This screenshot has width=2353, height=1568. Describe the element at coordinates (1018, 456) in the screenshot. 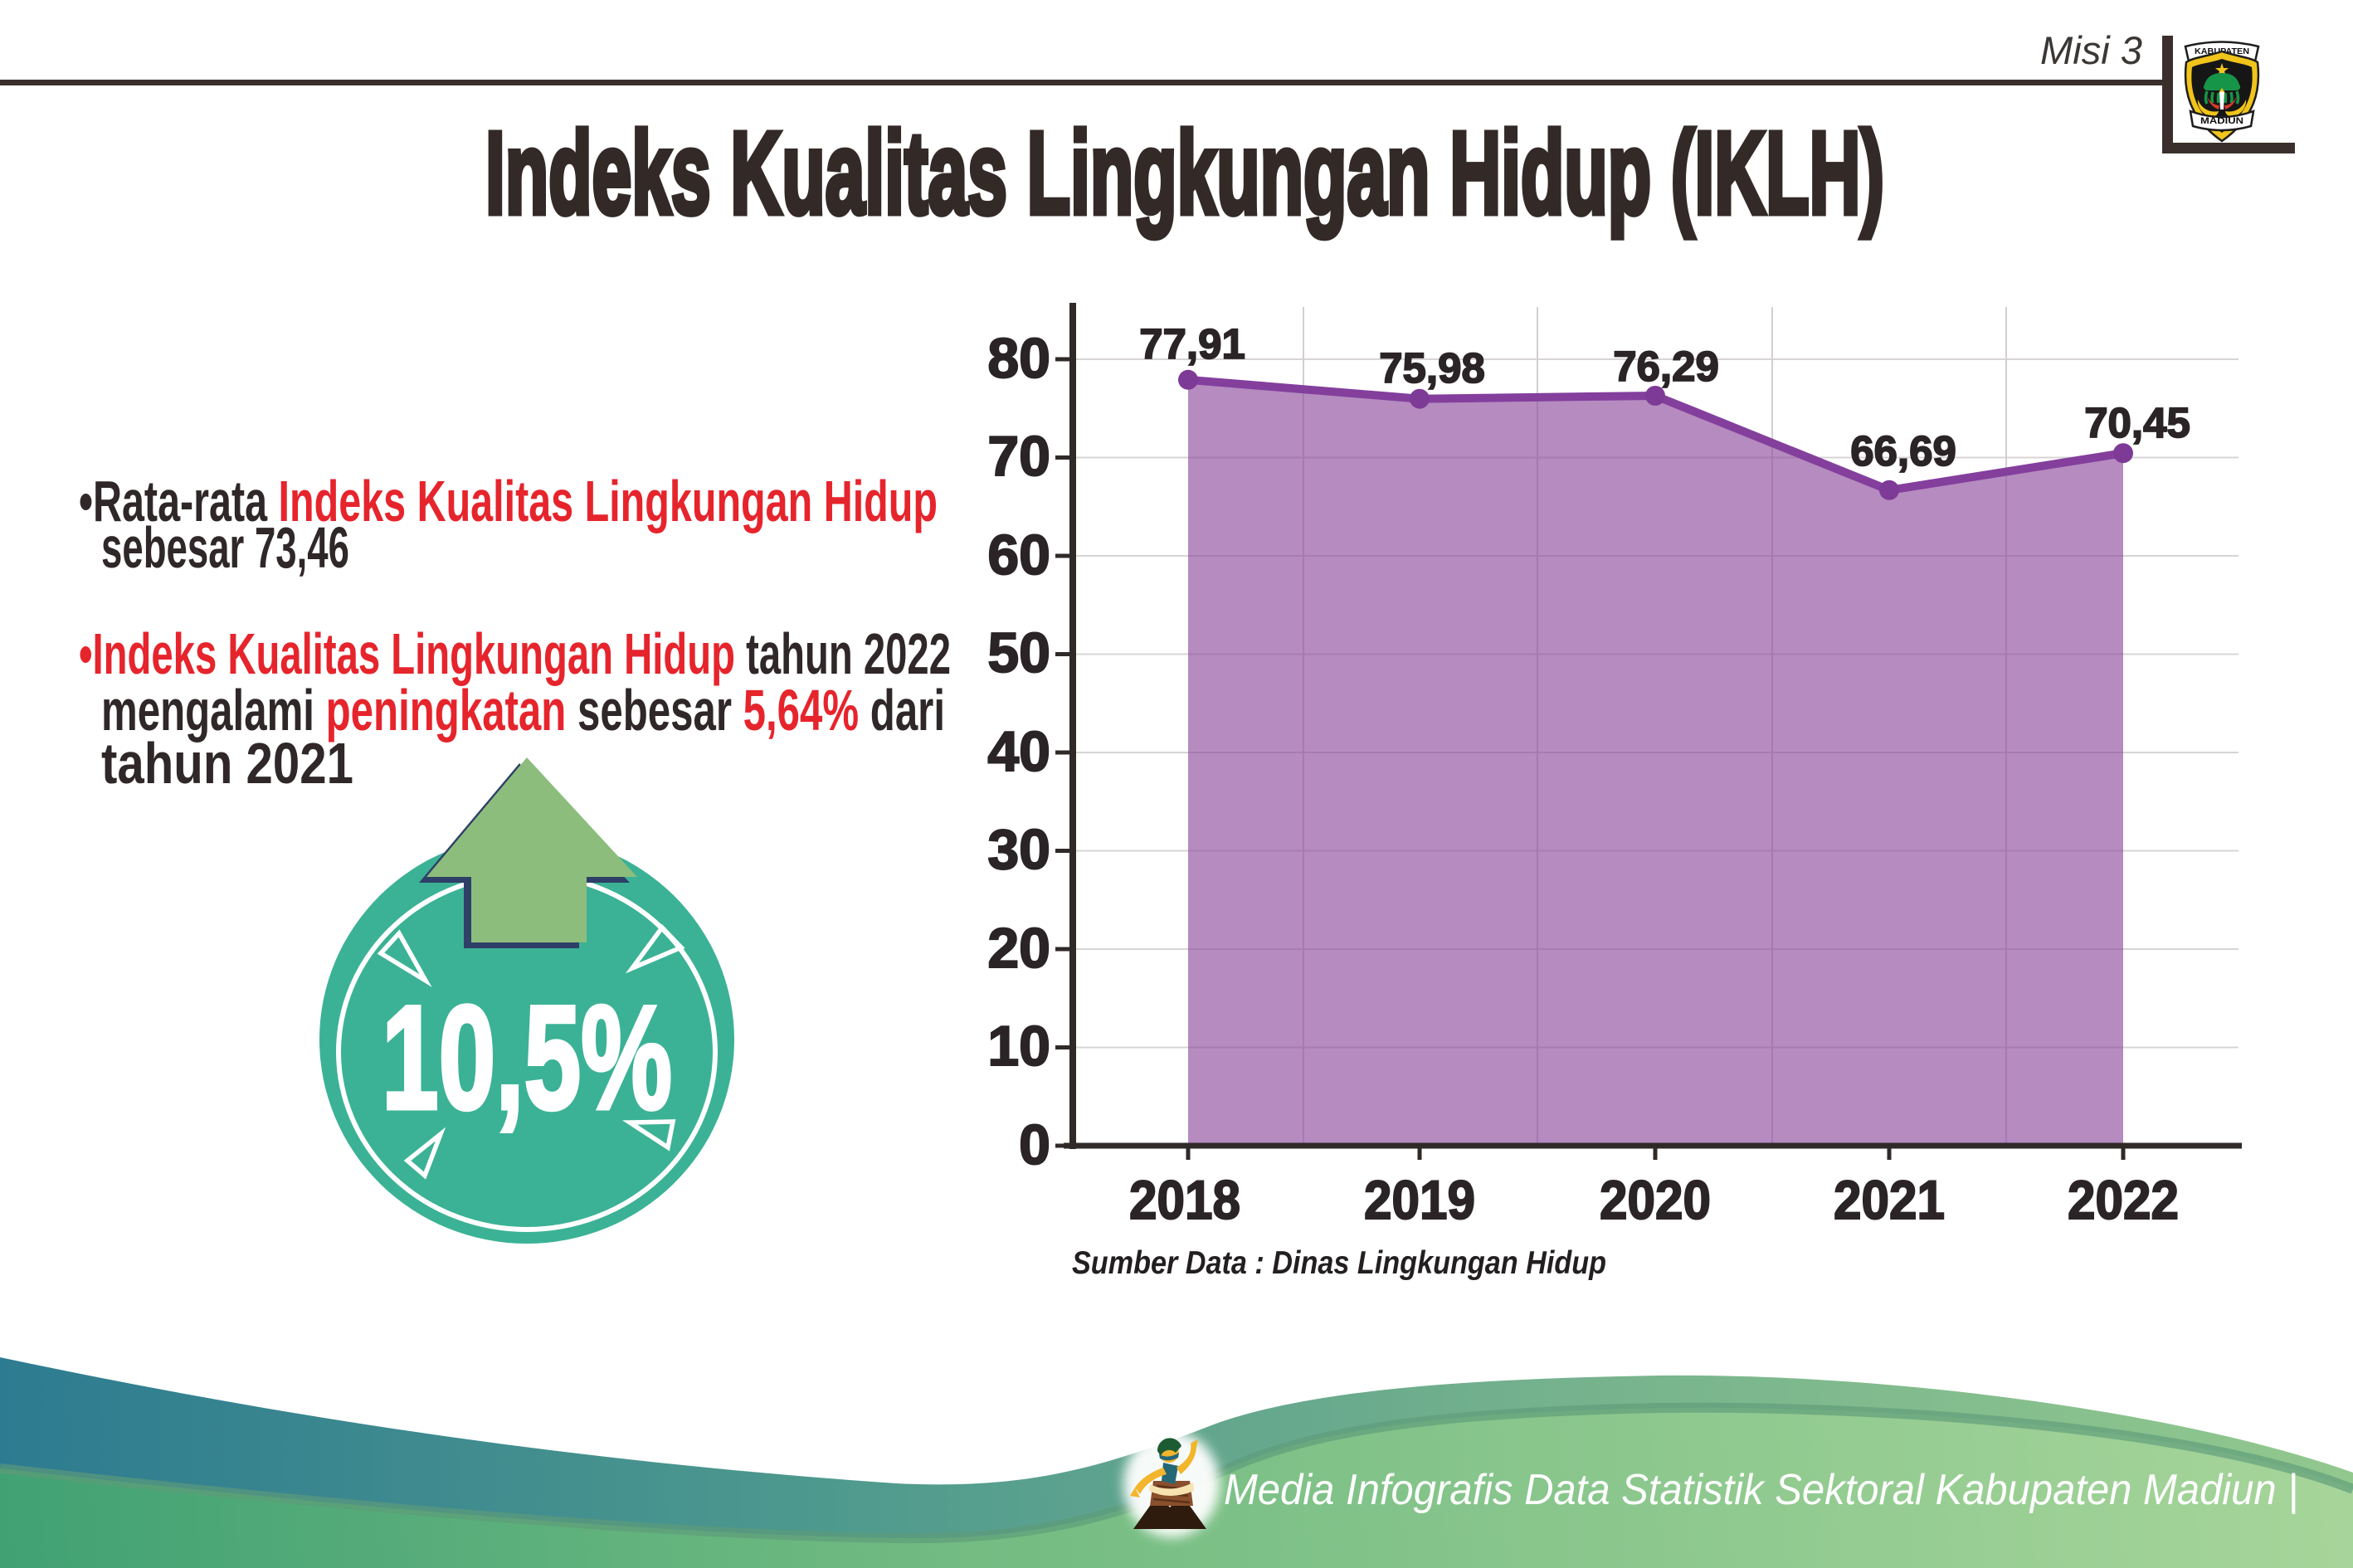

I see `svg-text: 70` at that location.